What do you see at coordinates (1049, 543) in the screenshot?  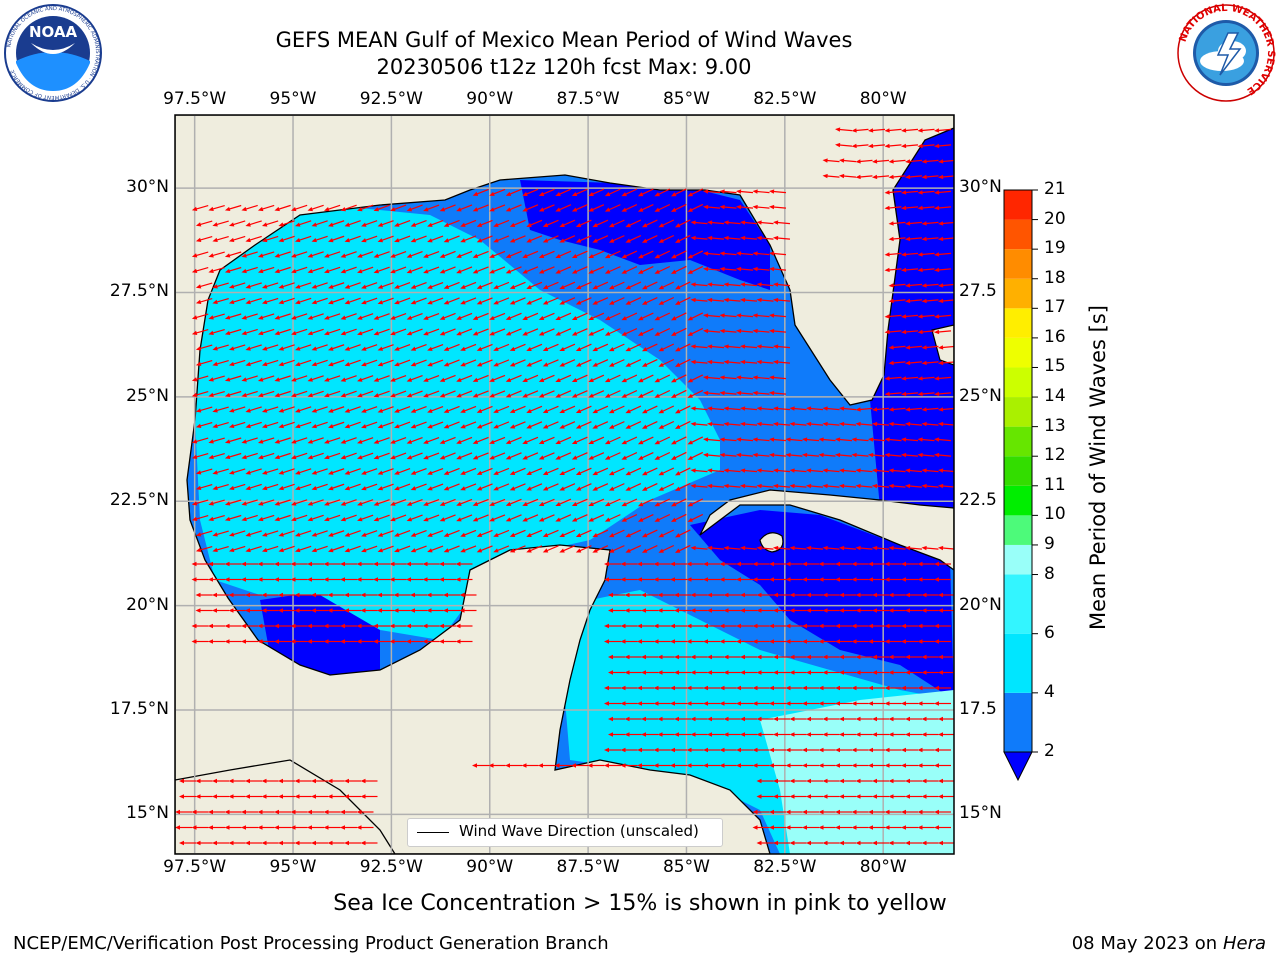 I see `colorbar-tick-label: 9` at bounding box center [1049, 543].